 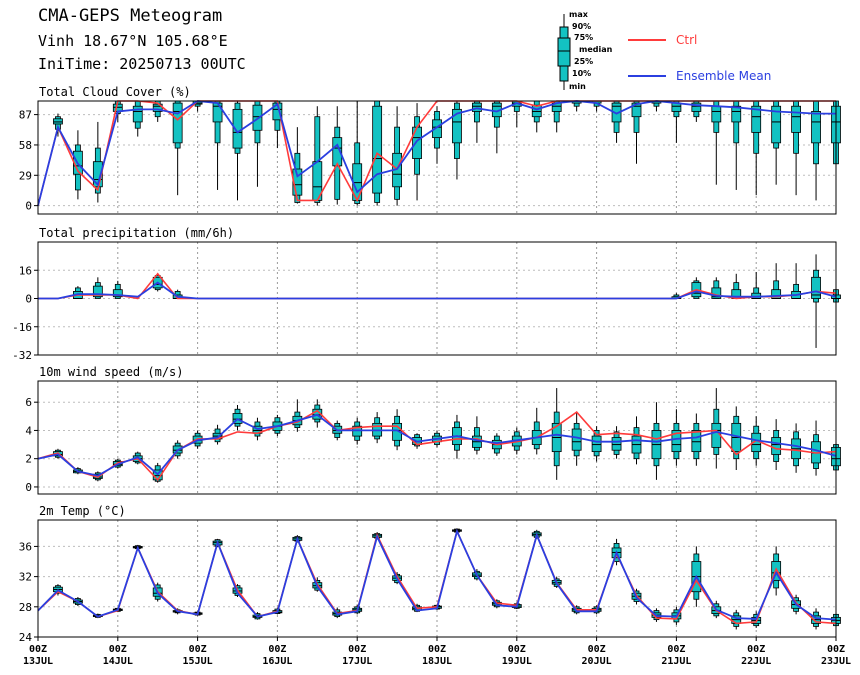 What do you see at coordinates (676, 661) in the screenshot?
I see `x-tick-label: 21JUL` at bounding box center [676, 661].